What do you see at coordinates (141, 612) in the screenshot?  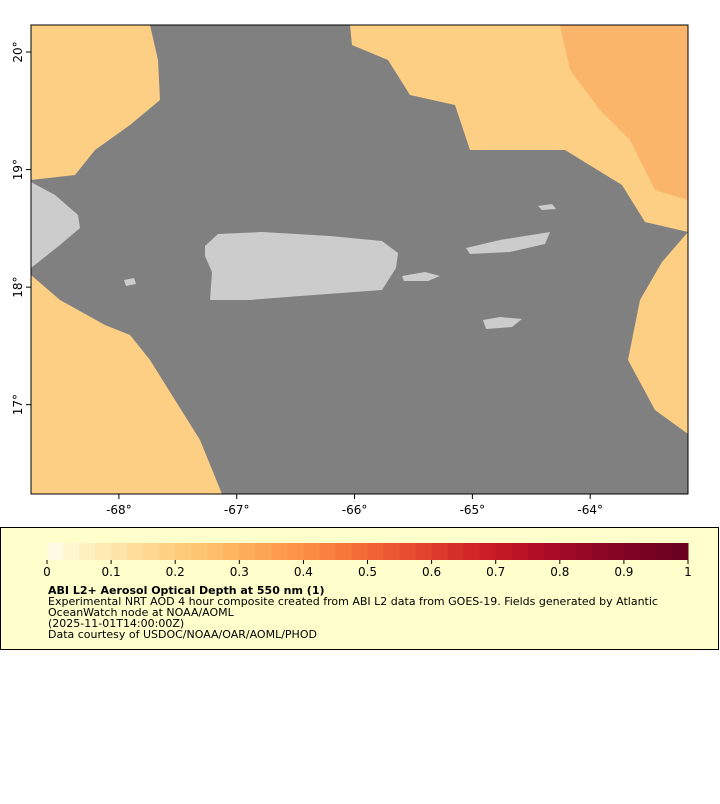 I see `legend-line: OceanWatch node at NOAA/AOML` at bounding box center [141, 612].